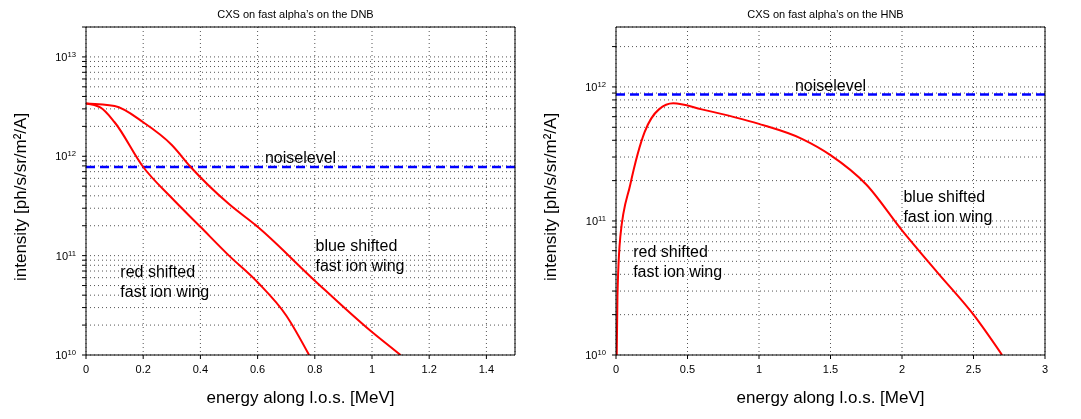 The height and width of the screenshot is (419, 1081). What do you see at coordinates (143, 369) in the screenshot?
I see `x-tick-label: 0.2` at bounding box center [143, 369].